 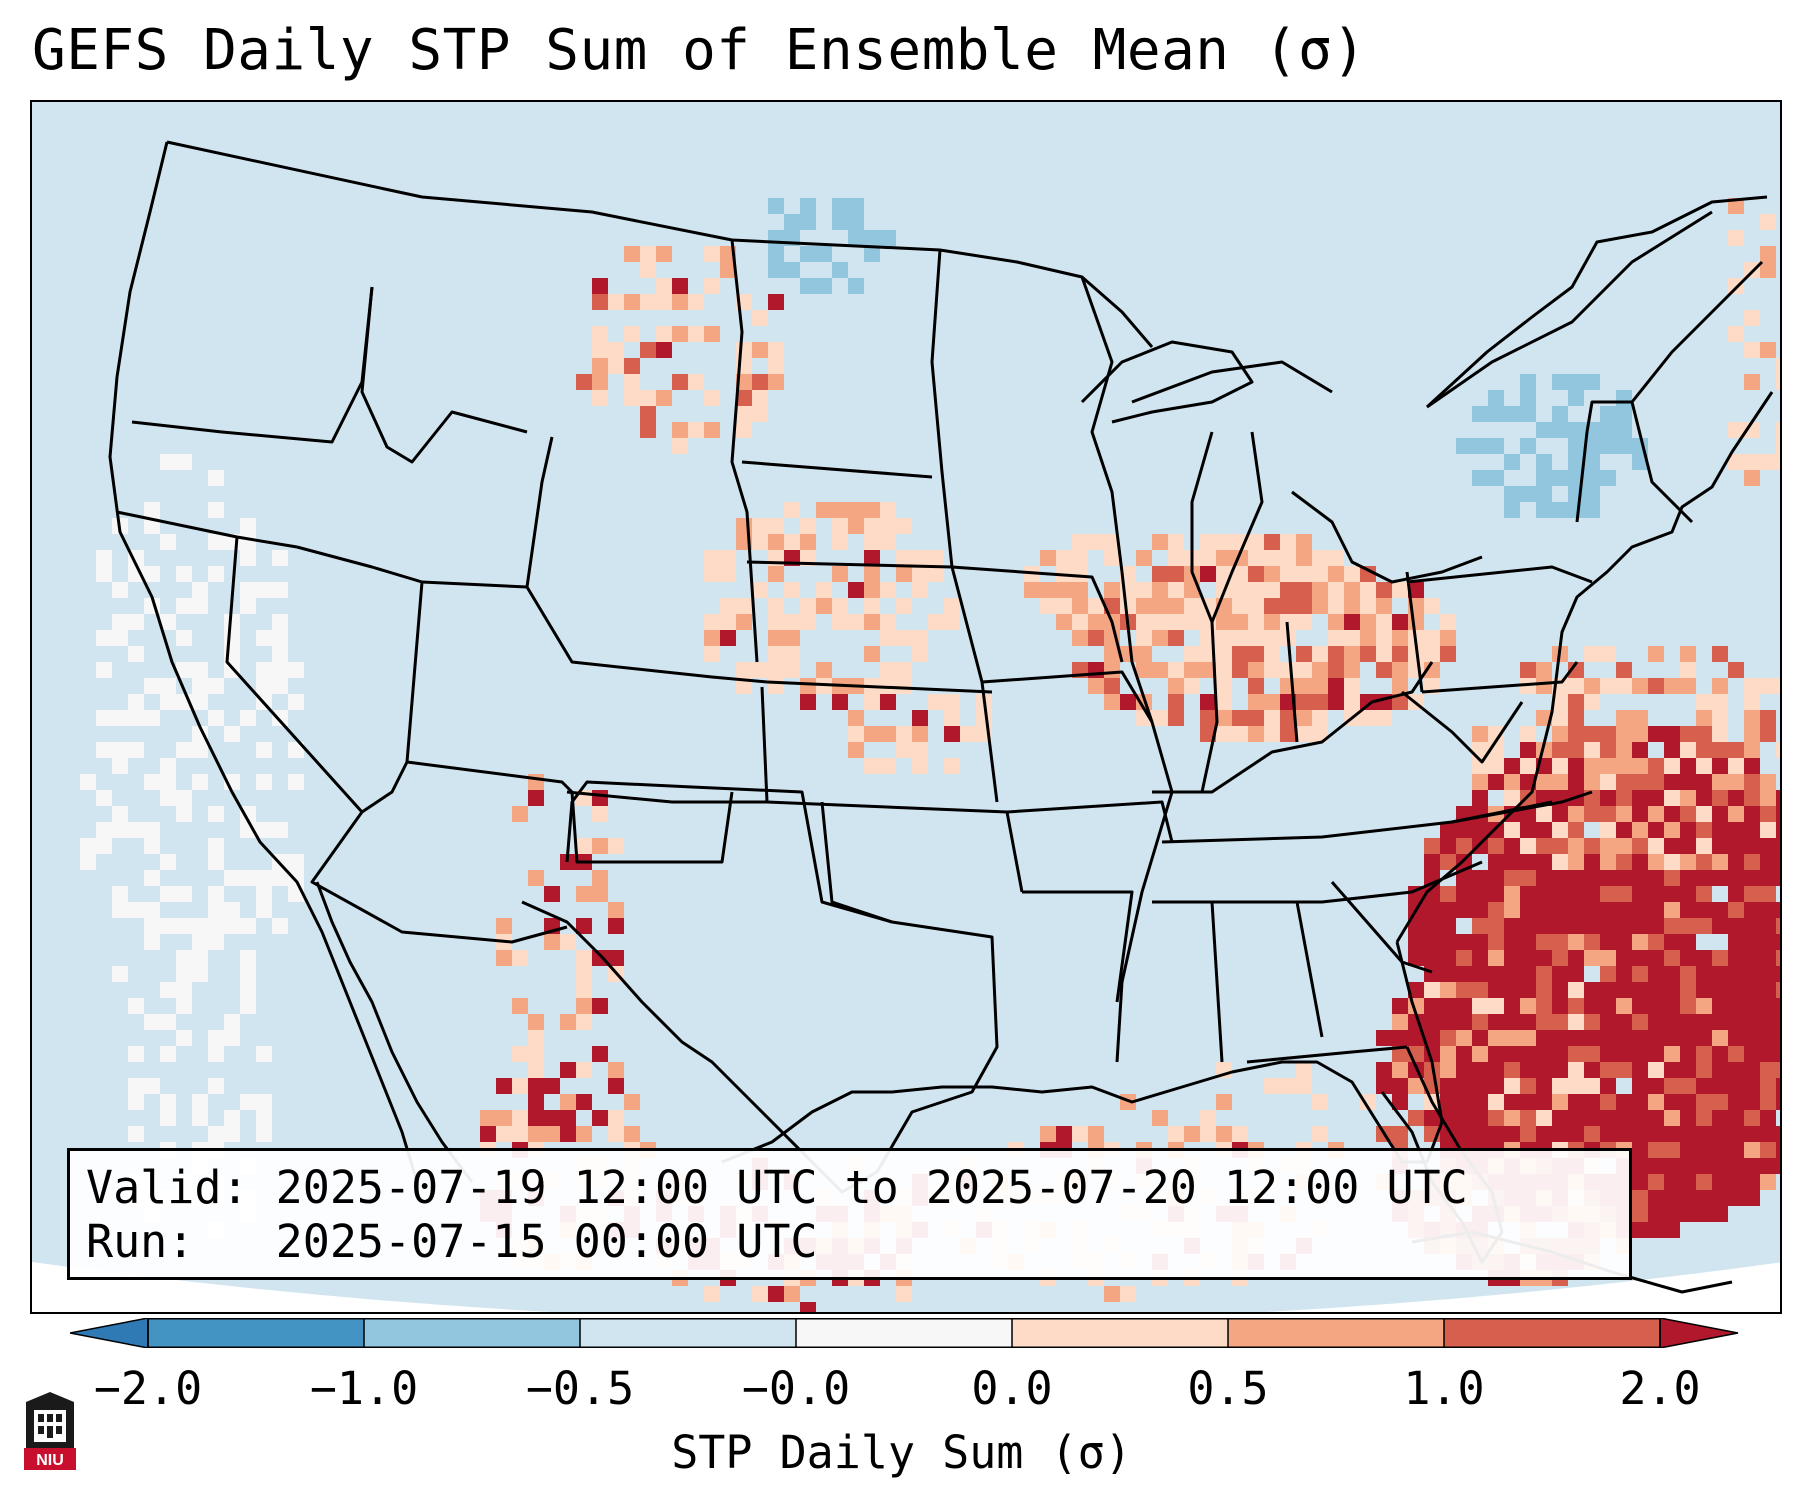 What do you see at coordinates (1596, 302) in the screenshot?
I see `us-canada-border-east` at bounding box center [1596, 302].